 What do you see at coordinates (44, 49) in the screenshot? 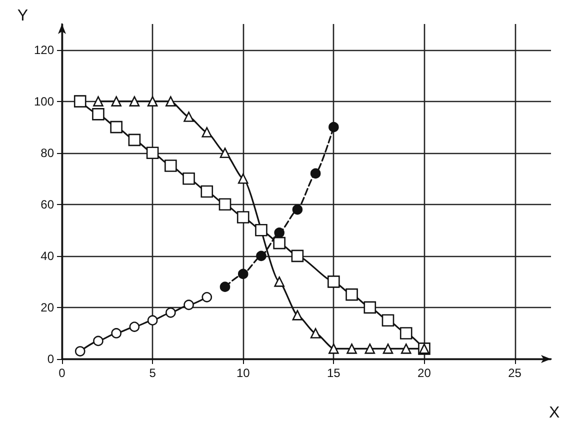
I see `y-tick-label: 120` at bounding box center [44, 49].